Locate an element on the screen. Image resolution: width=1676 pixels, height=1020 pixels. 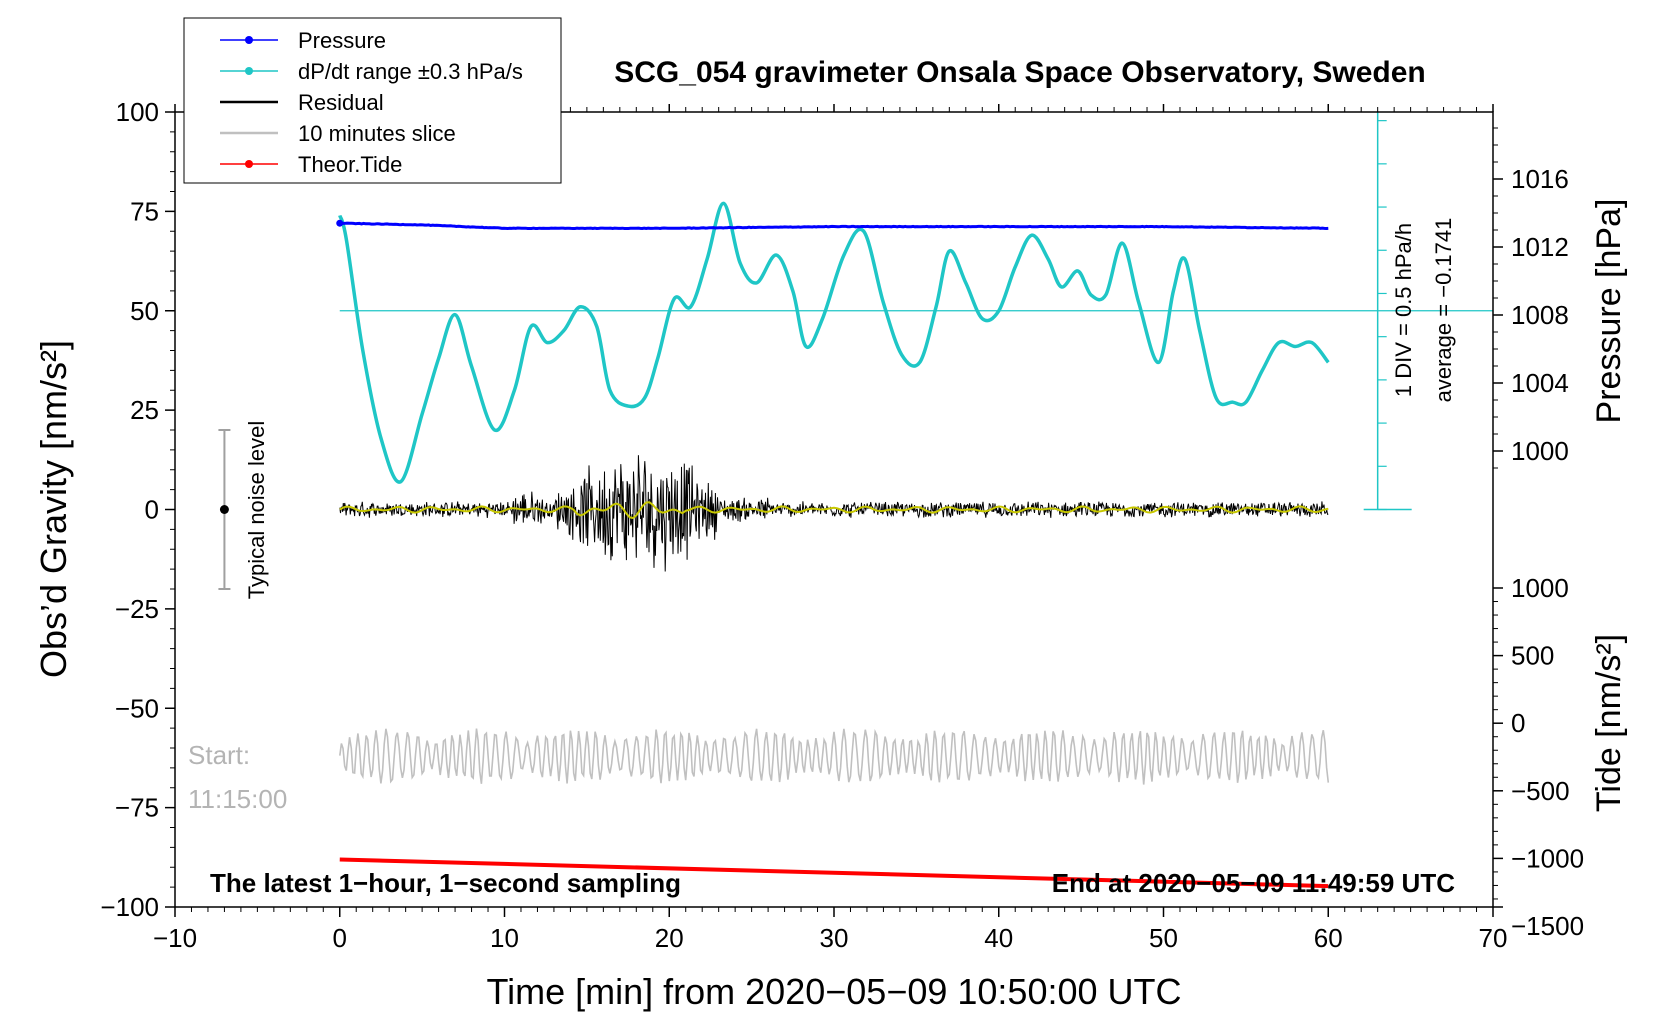
pressure-tick-label: 1016 is located at coordinates (1540, 179).